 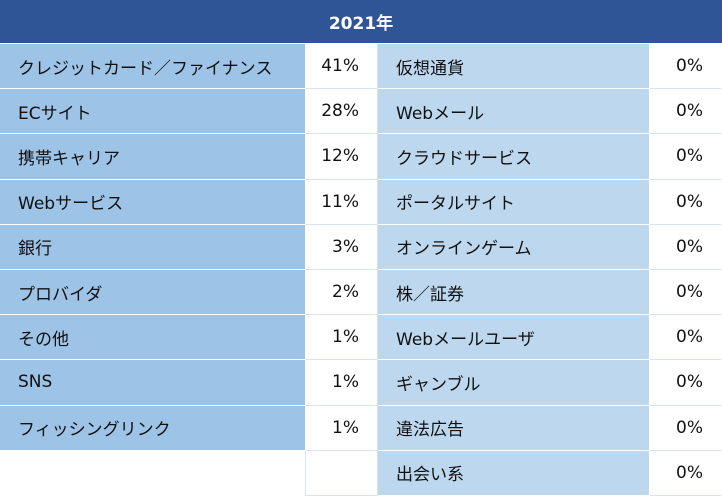 I want to click on right-category-label: 仮想通貨, so click(x=514, y=67).